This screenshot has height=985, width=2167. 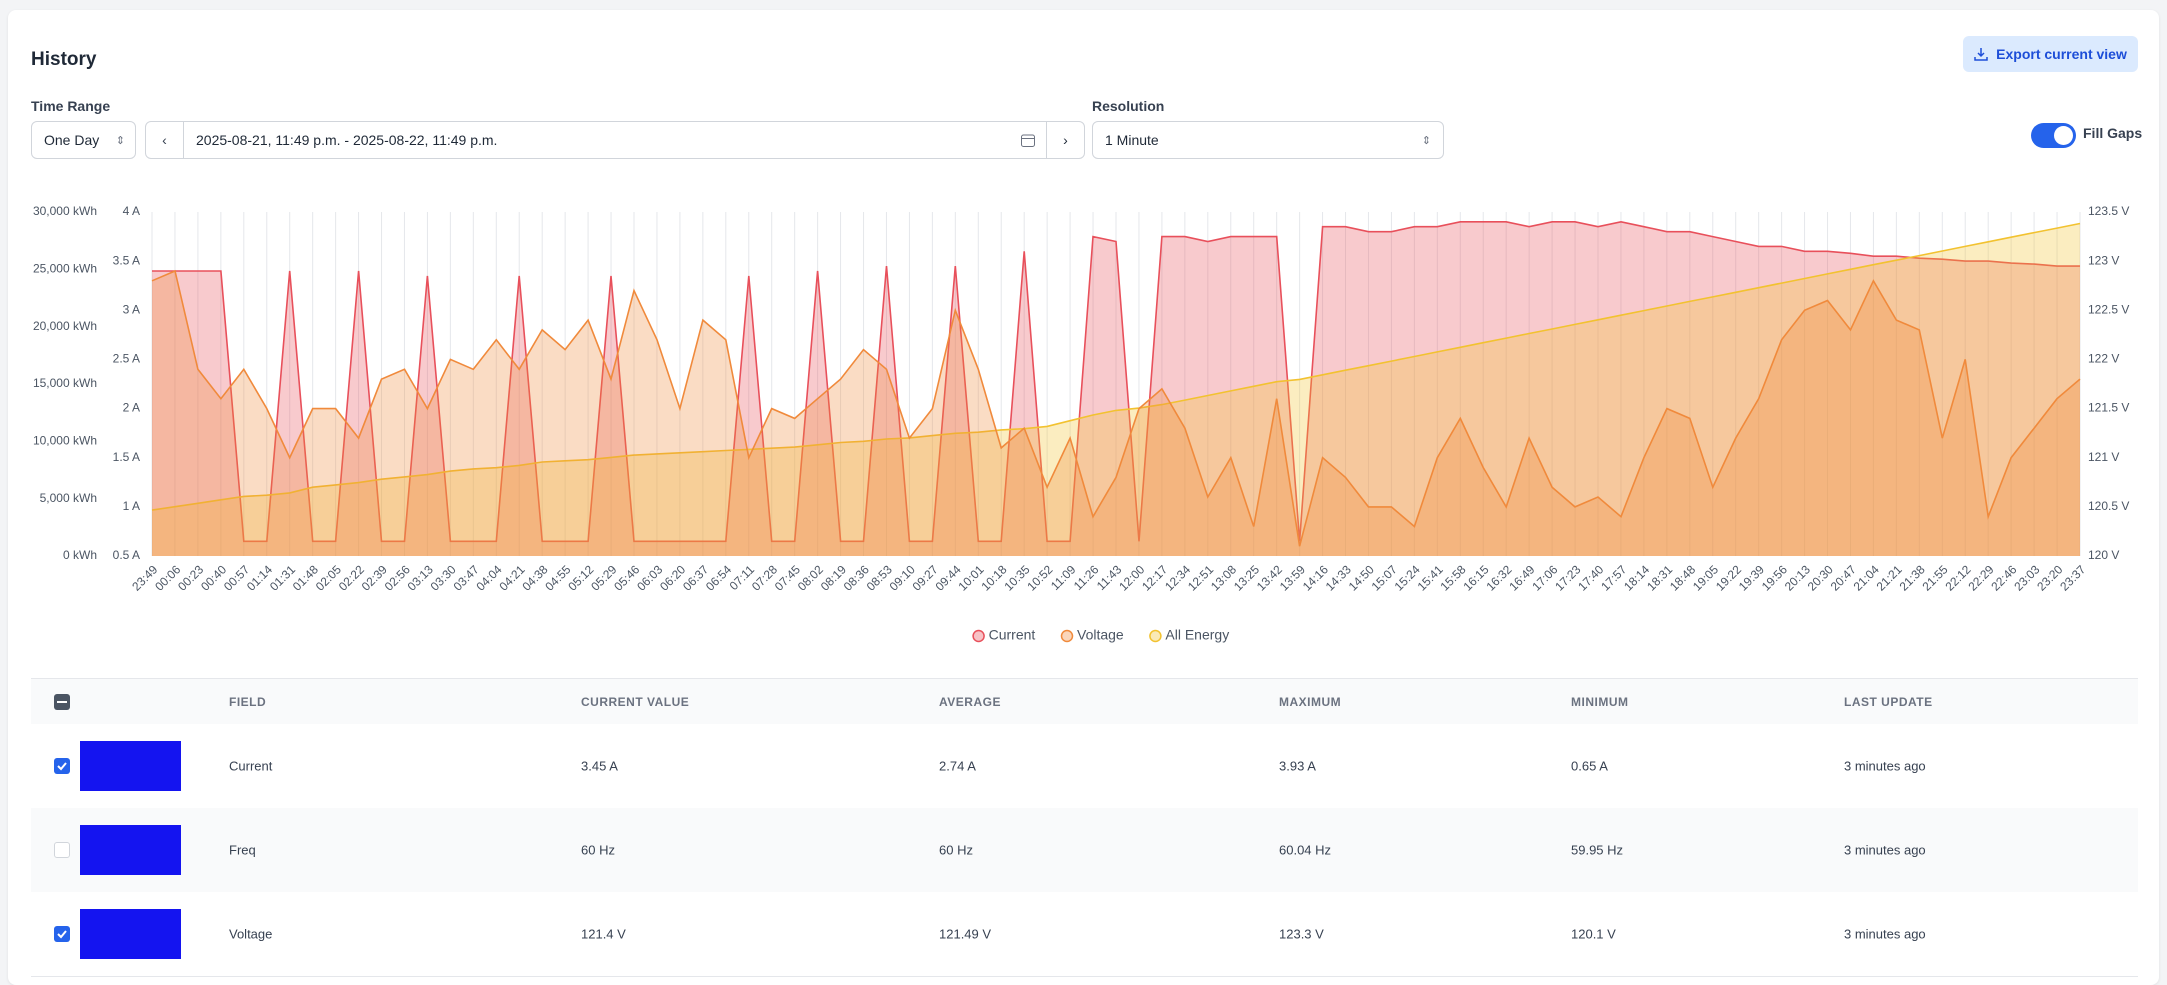 What do you see at coordinates (131, 506) in the screenshot?
I see `y-tick-label: 1 A` at bounding box center [131, 506].